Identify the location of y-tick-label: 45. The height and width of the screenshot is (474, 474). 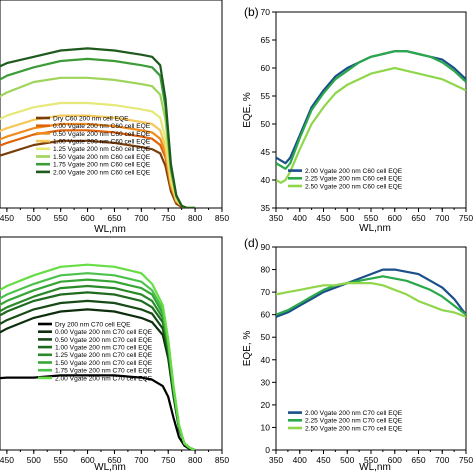
(266, 152).